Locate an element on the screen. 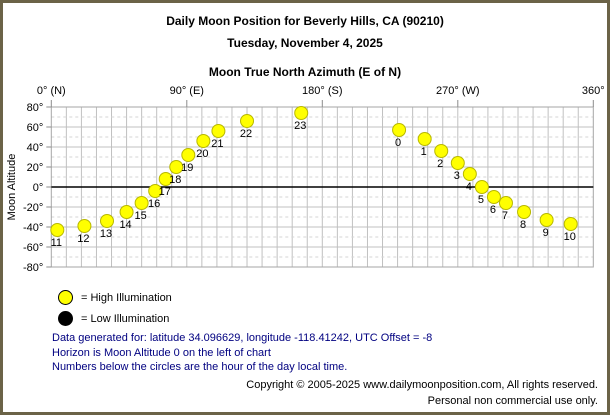 This screenshot has width=610, height=415. x-tick-label: 90° (E) is located at coordinates (187, 91).